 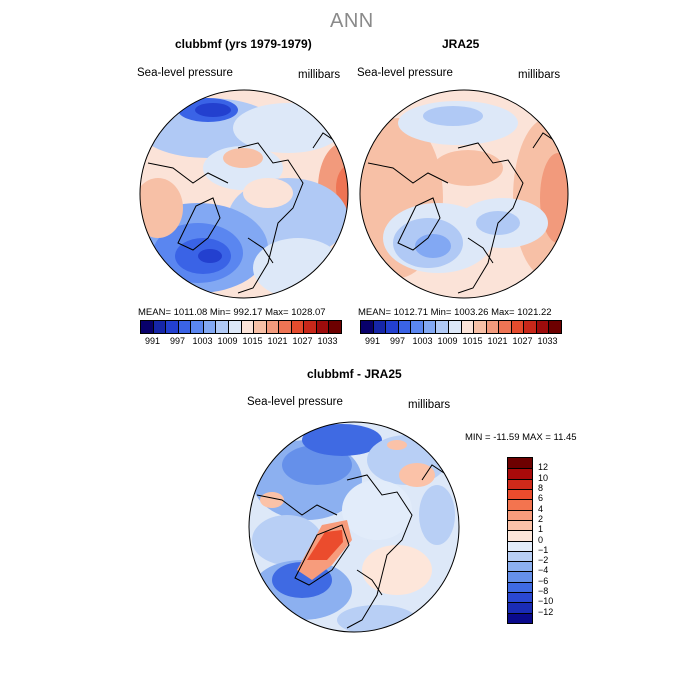 What do you see at coordinates (543, 477) in the screenshot?
I see `colorbar-tick-label: 10` at bounding box center [543, 477].